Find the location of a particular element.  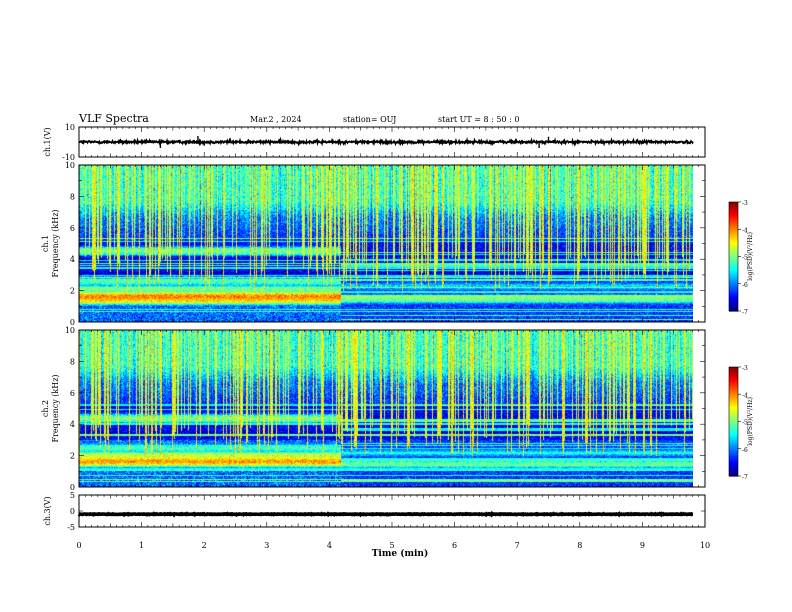

ch1-waveform-panel: 10 -10 ch.1(V) is located at coordinates (374, 142).